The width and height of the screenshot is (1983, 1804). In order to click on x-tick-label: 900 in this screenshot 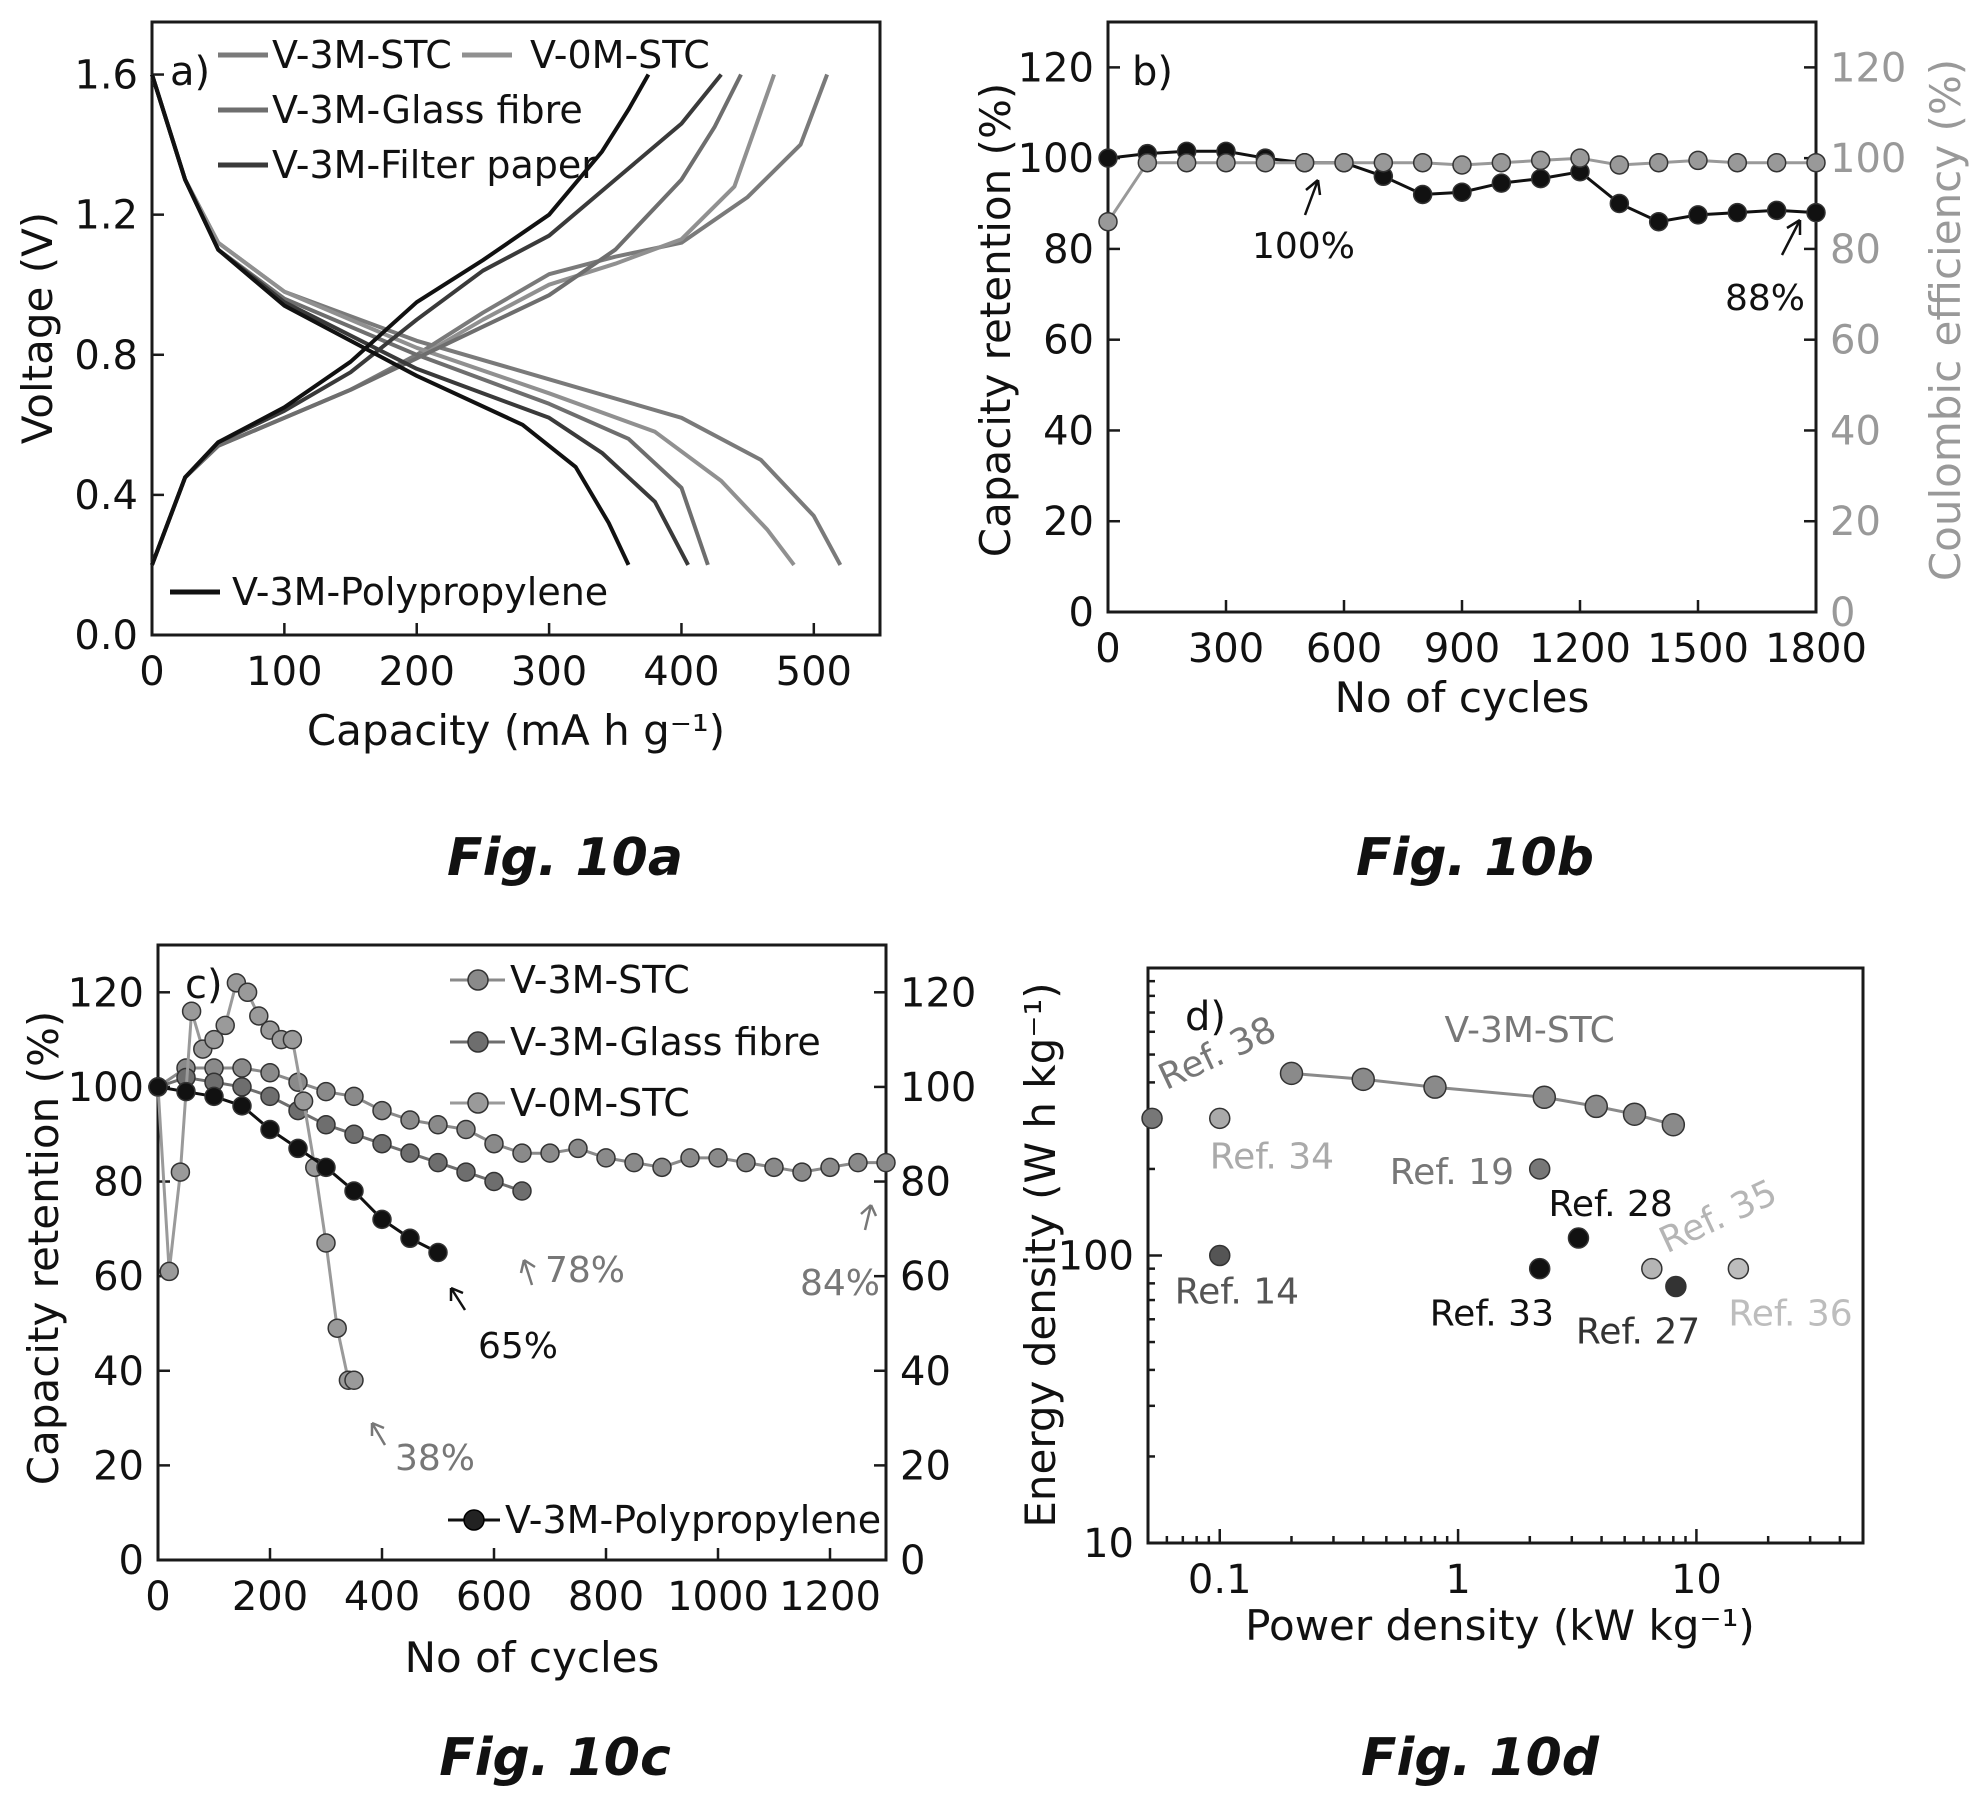, I will do `click(1462, 649)`.